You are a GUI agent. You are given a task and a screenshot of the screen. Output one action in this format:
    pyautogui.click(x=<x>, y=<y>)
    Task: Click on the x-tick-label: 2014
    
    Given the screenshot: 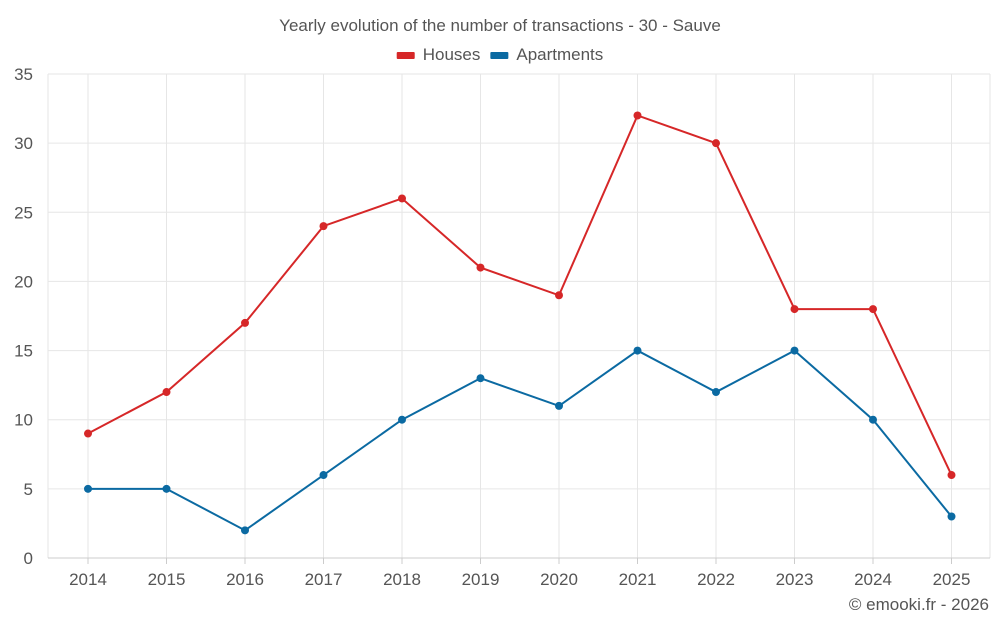 What is the action you would take?
    pyautogui.click(x=88, y=579)
    